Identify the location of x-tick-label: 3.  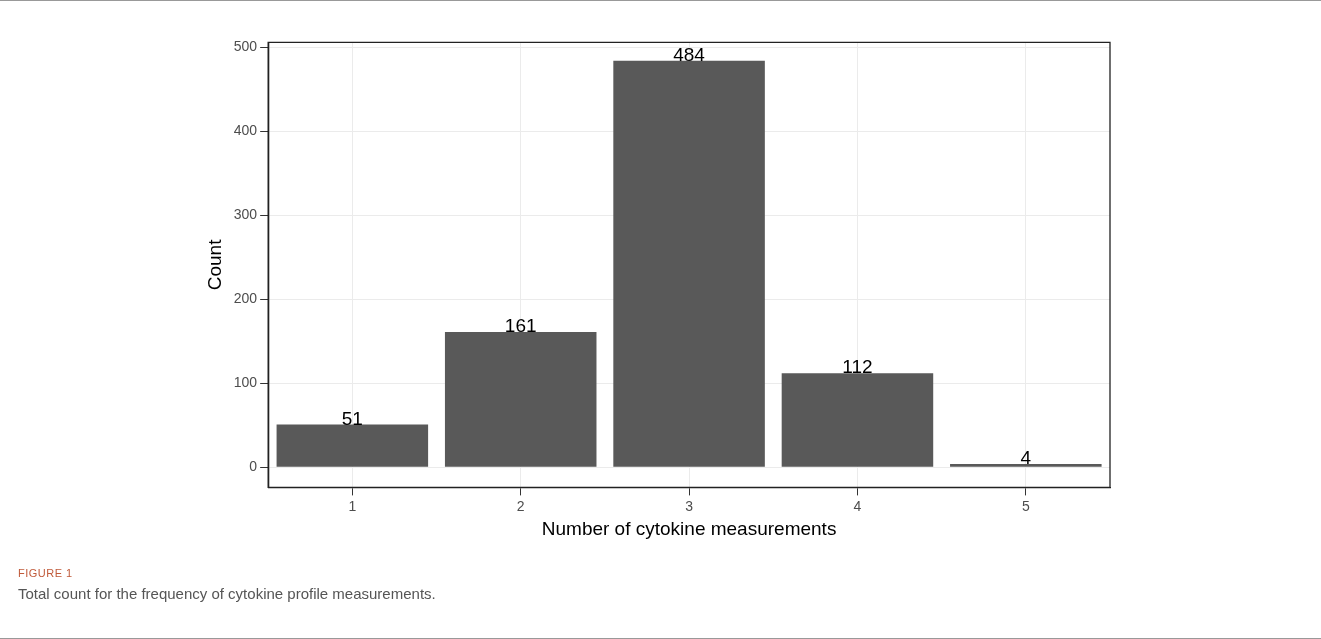
(689, 505).